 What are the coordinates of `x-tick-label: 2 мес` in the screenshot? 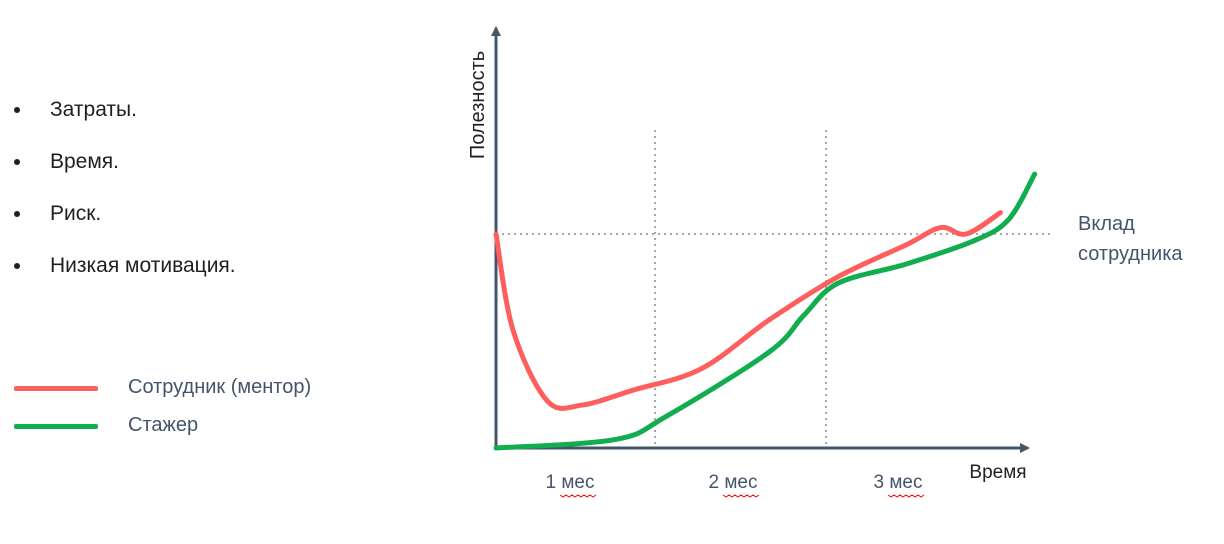 It's located at (733, 482).